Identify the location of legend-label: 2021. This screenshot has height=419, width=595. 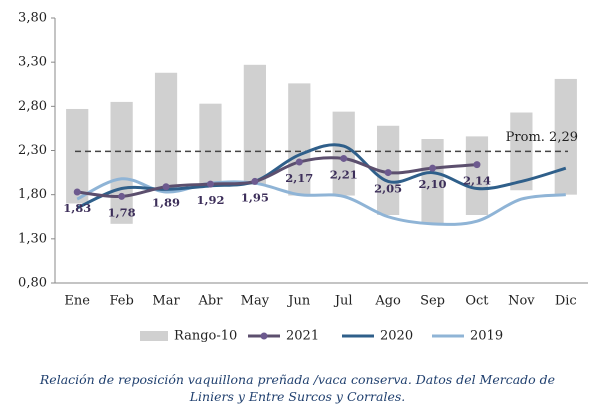
(302, 336).